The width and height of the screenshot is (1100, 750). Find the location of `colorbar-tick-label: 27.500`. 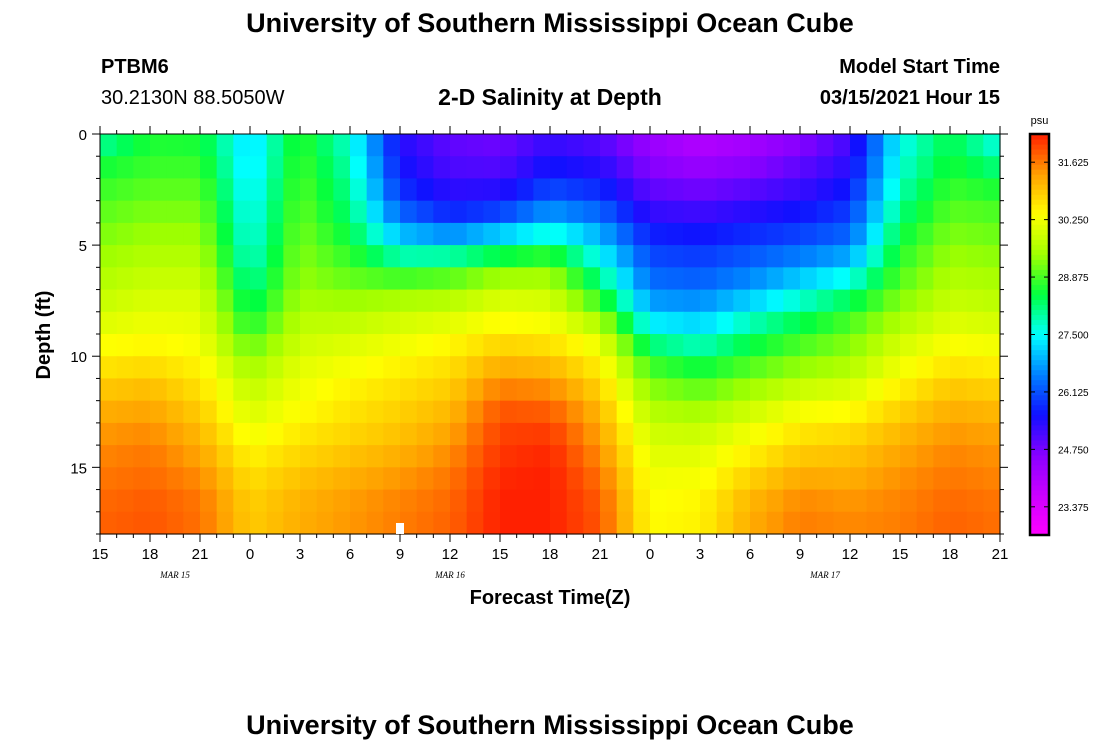

colorbar-tick-label: 27.500 is located at coordinates (1073, 336).